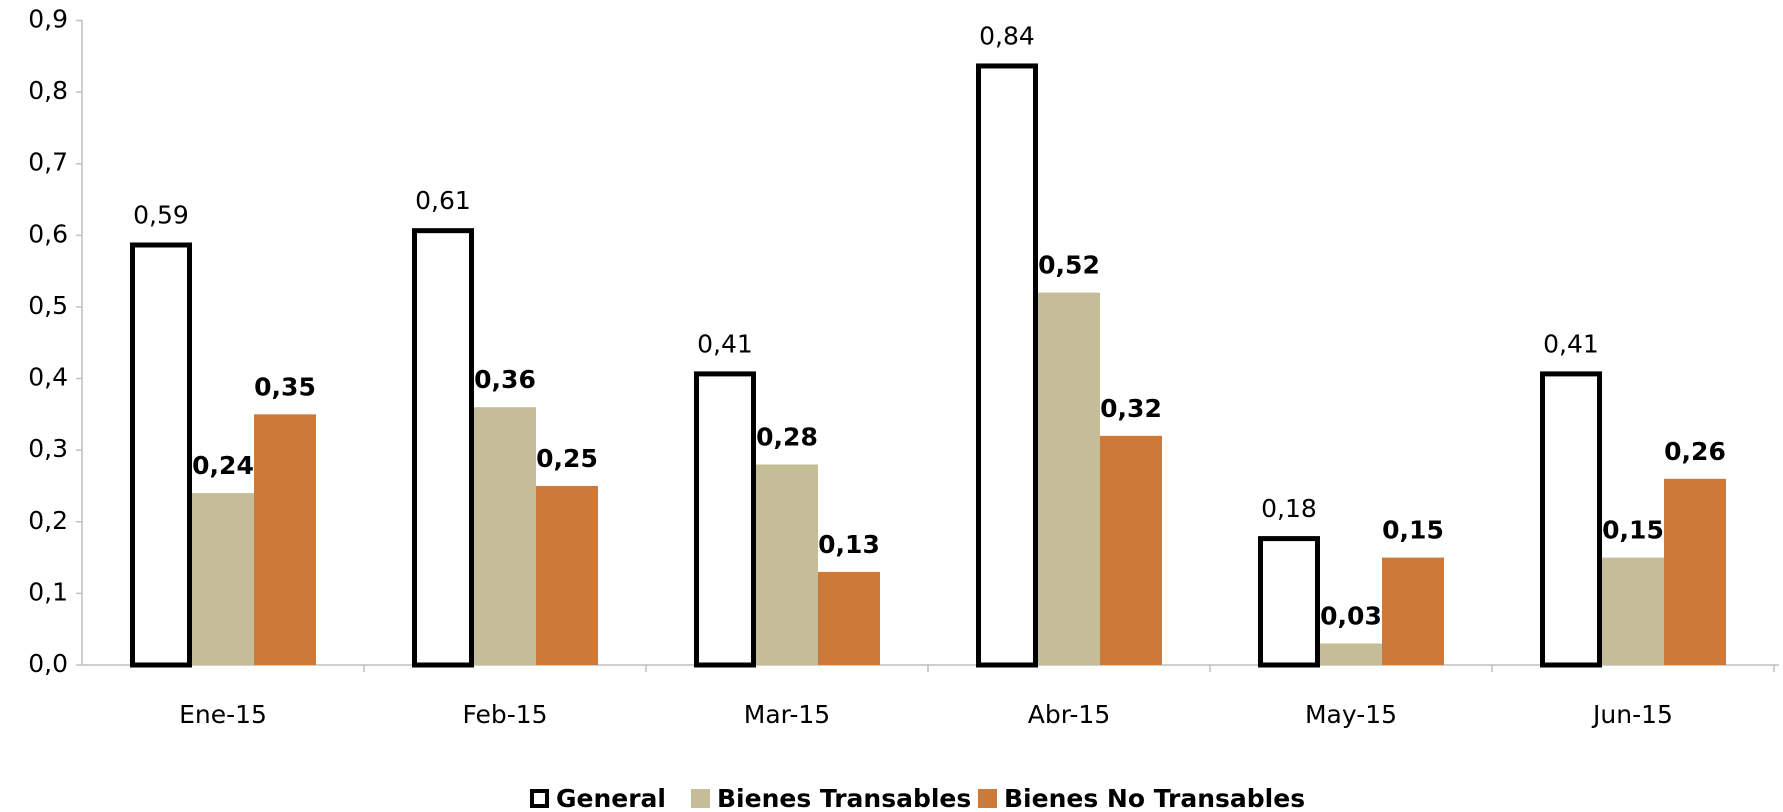 This screenshot has height=812, width=1783. What do you see at coordinates (1351, 714) in the screenshot?
I see `x-tick-label: May-15` at bounding box center [1351, 714].